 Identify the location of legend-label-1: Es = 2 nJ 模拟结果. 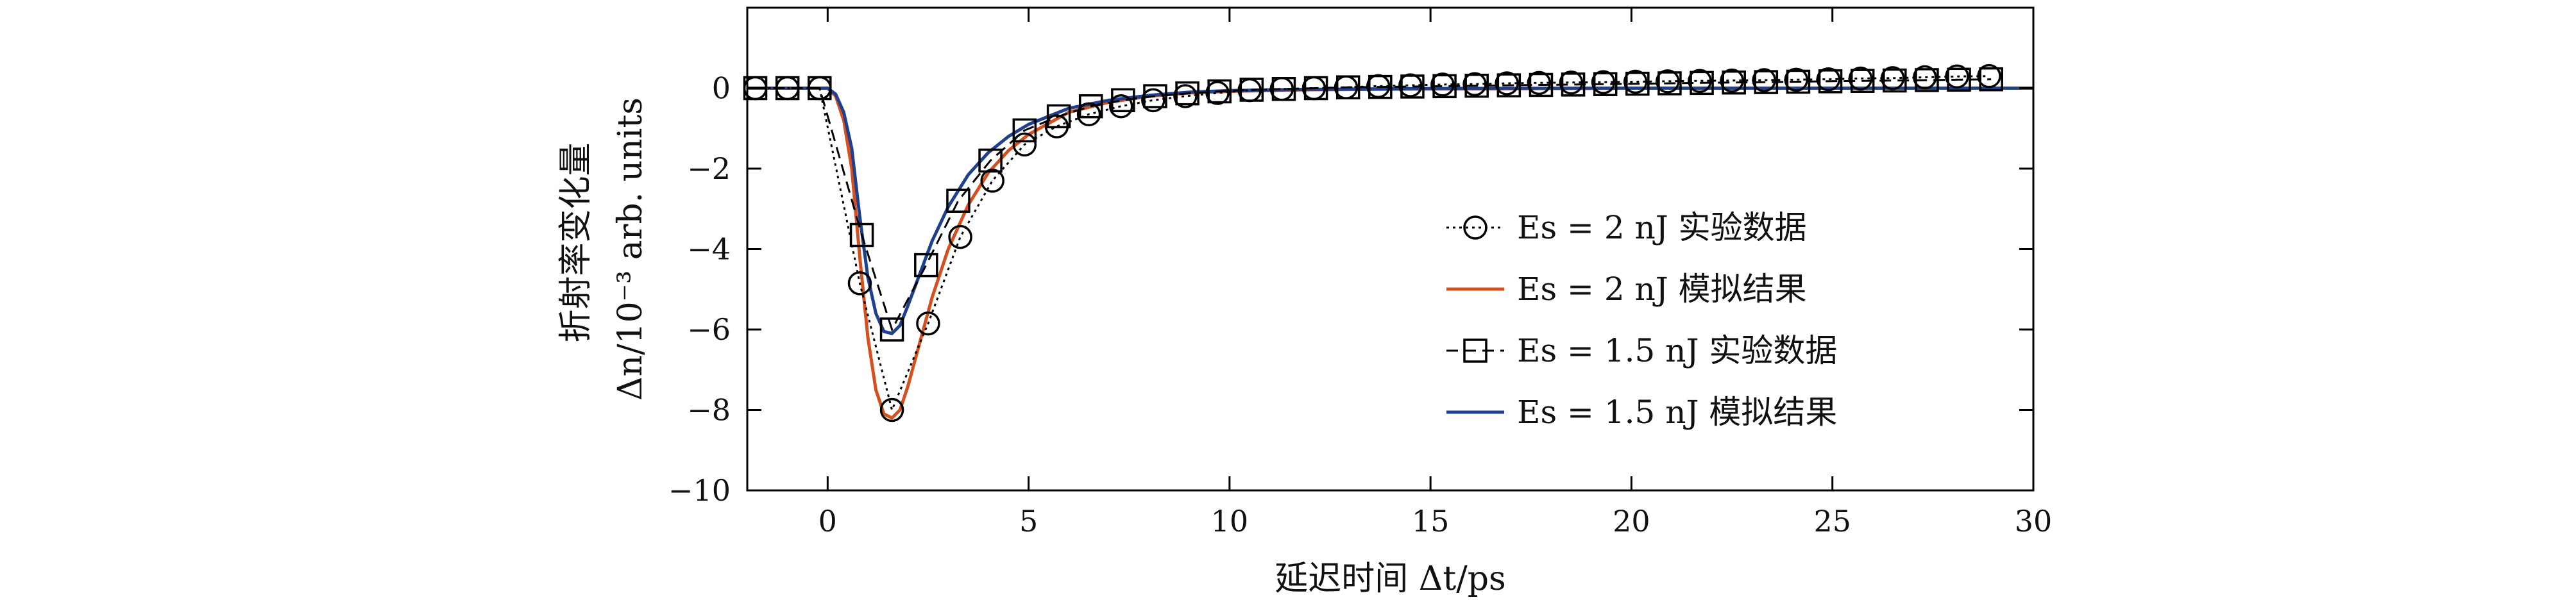
(1662, 289).